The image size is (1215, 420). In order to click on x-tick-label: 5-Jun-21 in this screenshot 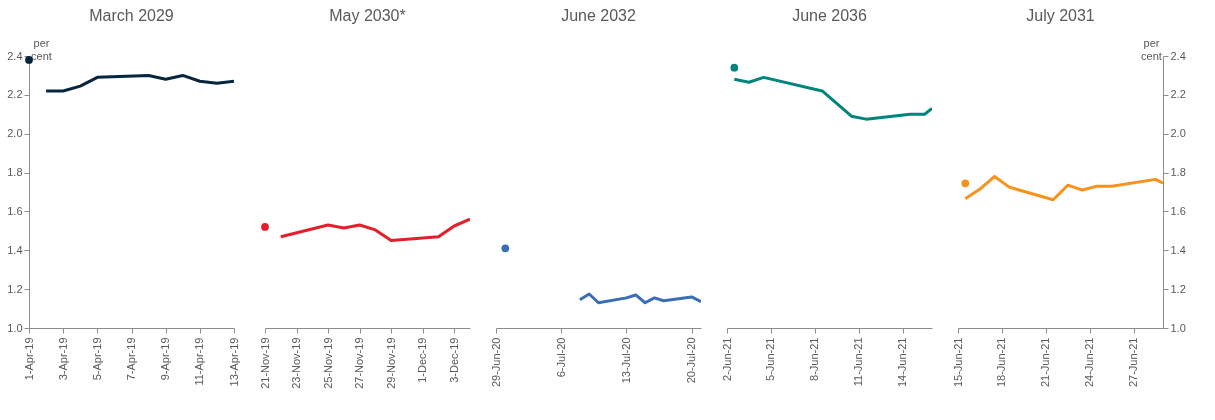, I will do `click(770, 359)`.